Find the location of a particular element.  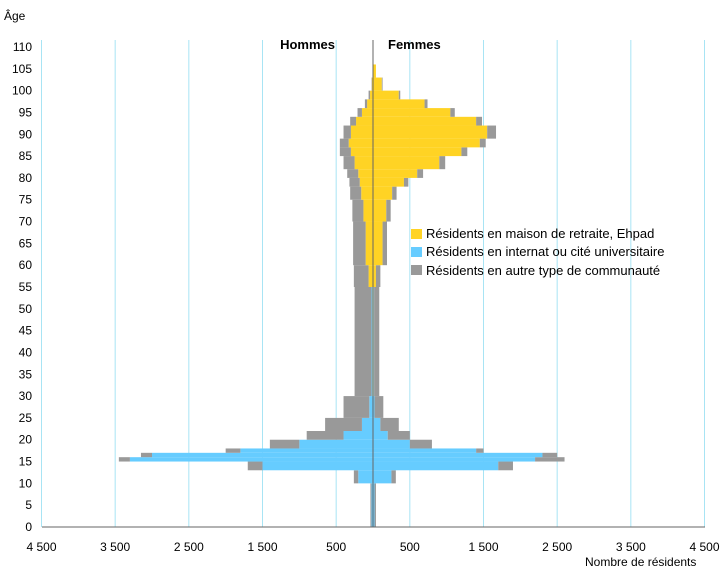

legend-swatch-internat is located at coordinates (416, 252).